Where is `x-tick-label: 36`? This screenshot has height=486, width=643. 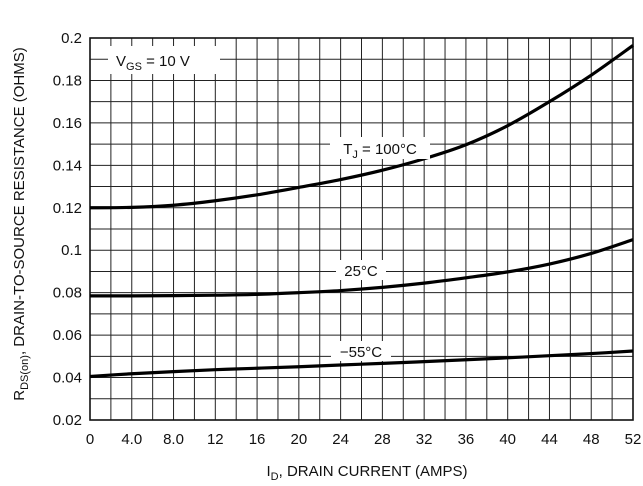
x-tick-label: 36 is located at coordinates (466, 439).